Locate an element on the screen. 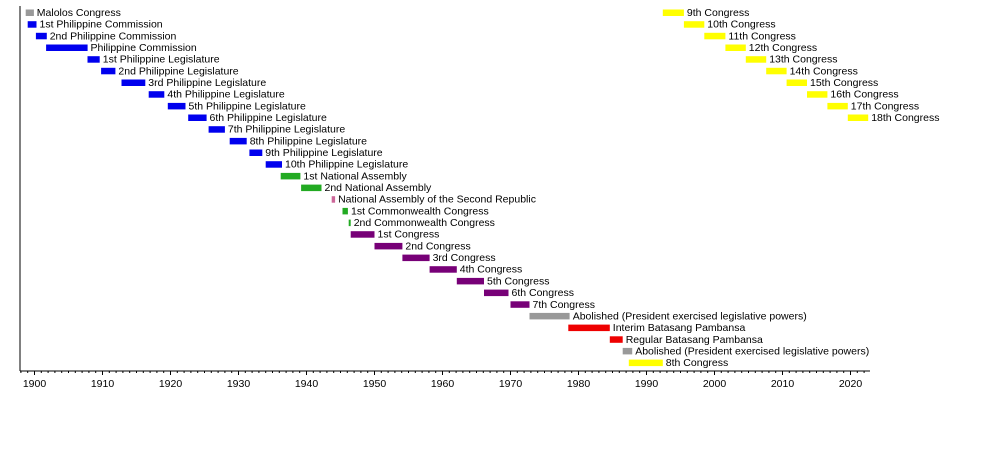  bar-label-14: 1st National Assembly is located at coordinates (355, 176).